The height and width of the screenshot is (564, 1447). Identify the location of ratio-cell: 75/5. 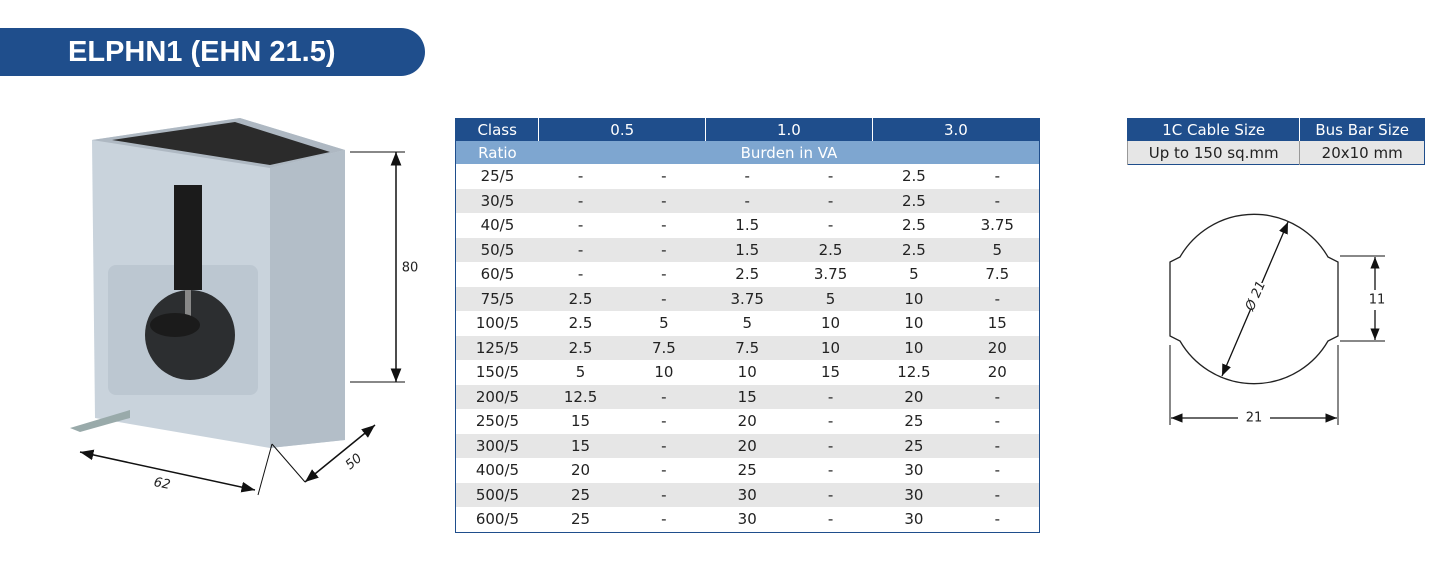
(497, 298).